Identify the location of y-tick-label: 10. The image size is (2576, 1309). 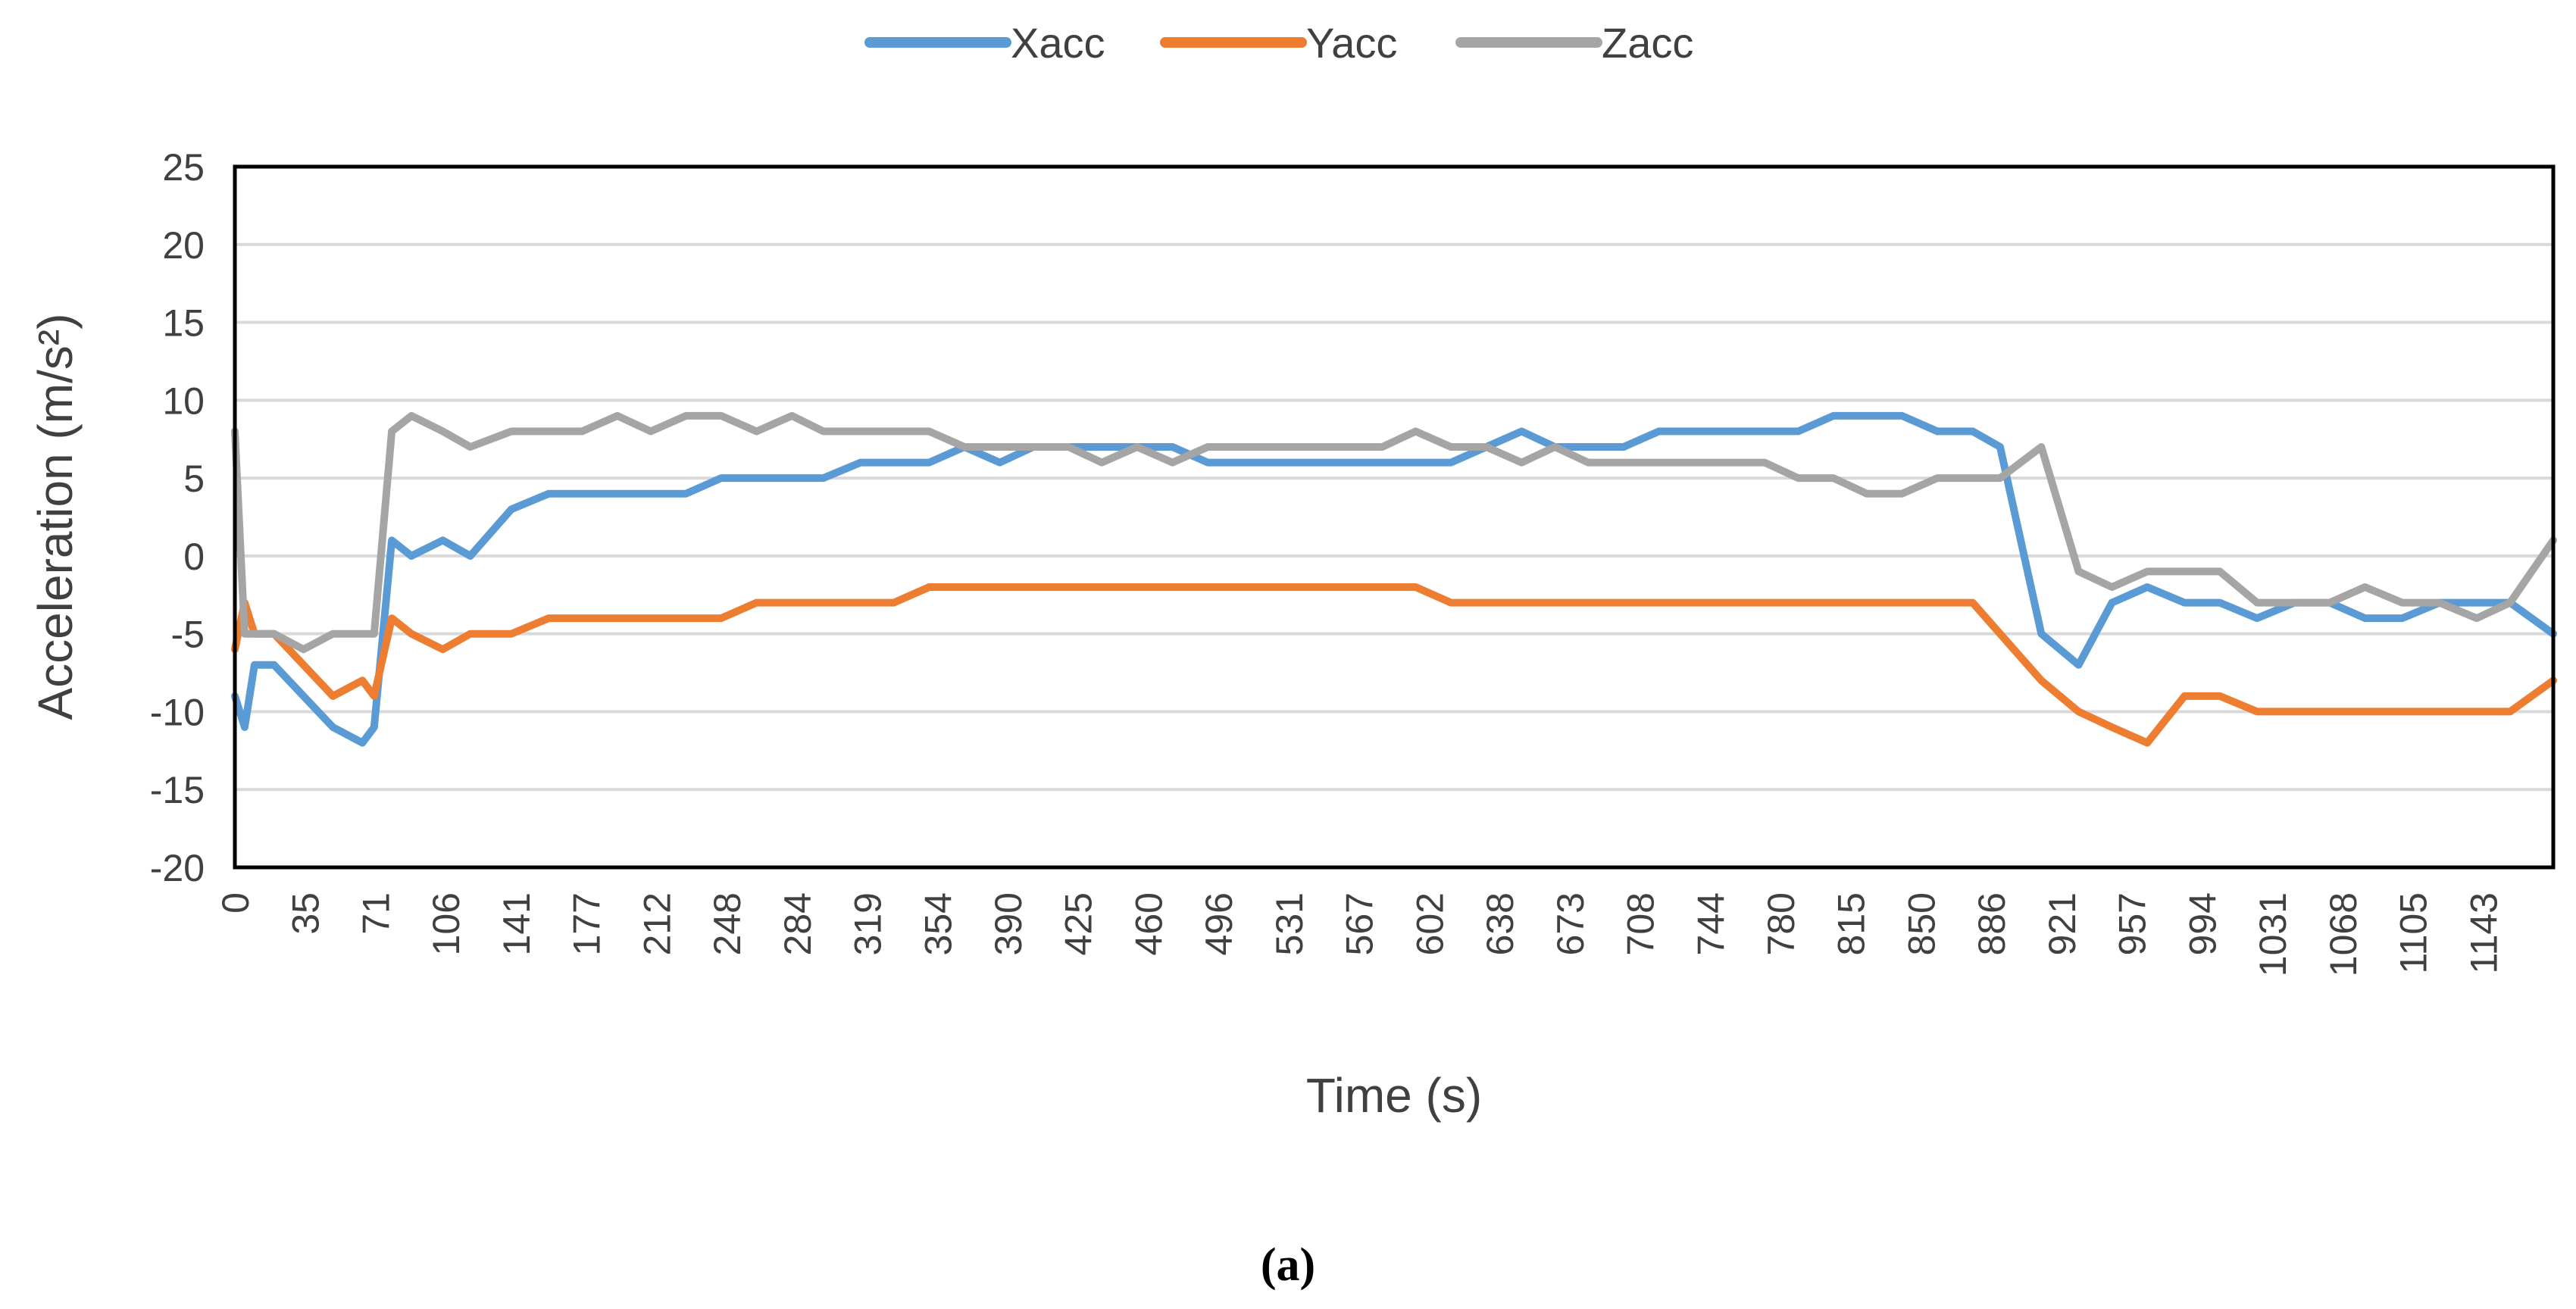
(184, 401).